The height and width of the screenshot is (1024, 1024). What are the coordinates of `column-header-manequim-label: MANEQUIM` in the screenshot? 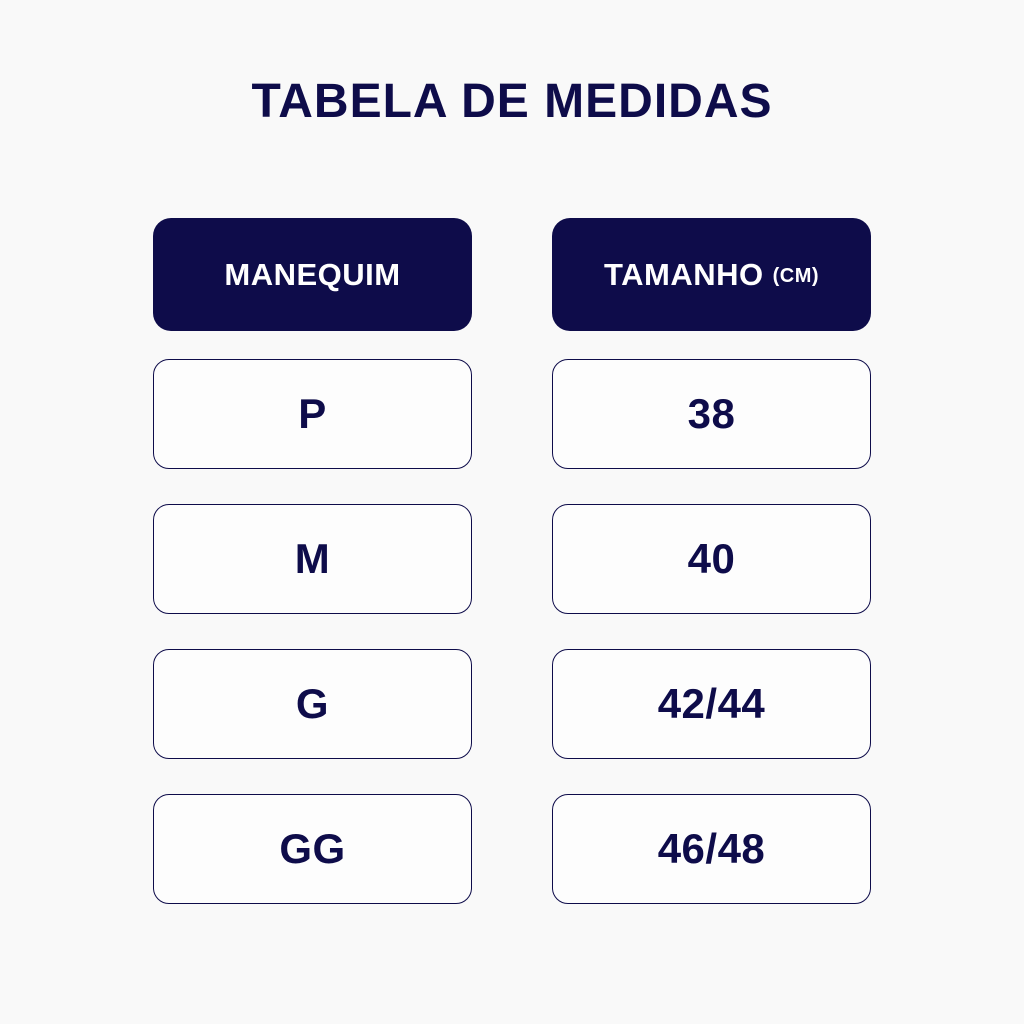 It's located at (312, 274).